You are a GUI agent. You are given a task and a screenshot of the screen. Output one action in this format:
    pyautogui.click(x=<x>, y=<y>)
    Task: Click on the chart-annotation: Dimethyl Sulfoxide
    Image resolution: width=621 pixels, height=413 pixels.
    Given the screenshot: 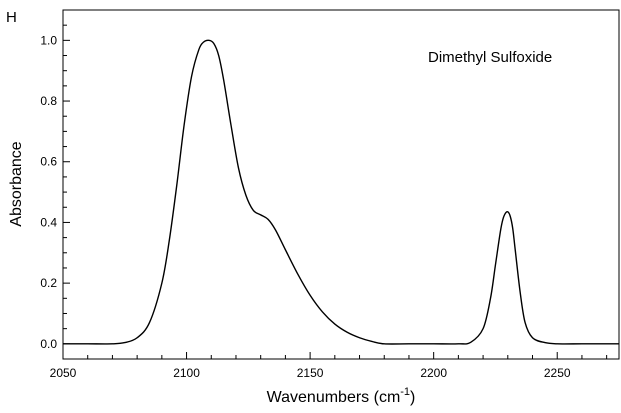 What is the action you would take?
    pyautogui.click(x=490, y=57)
    